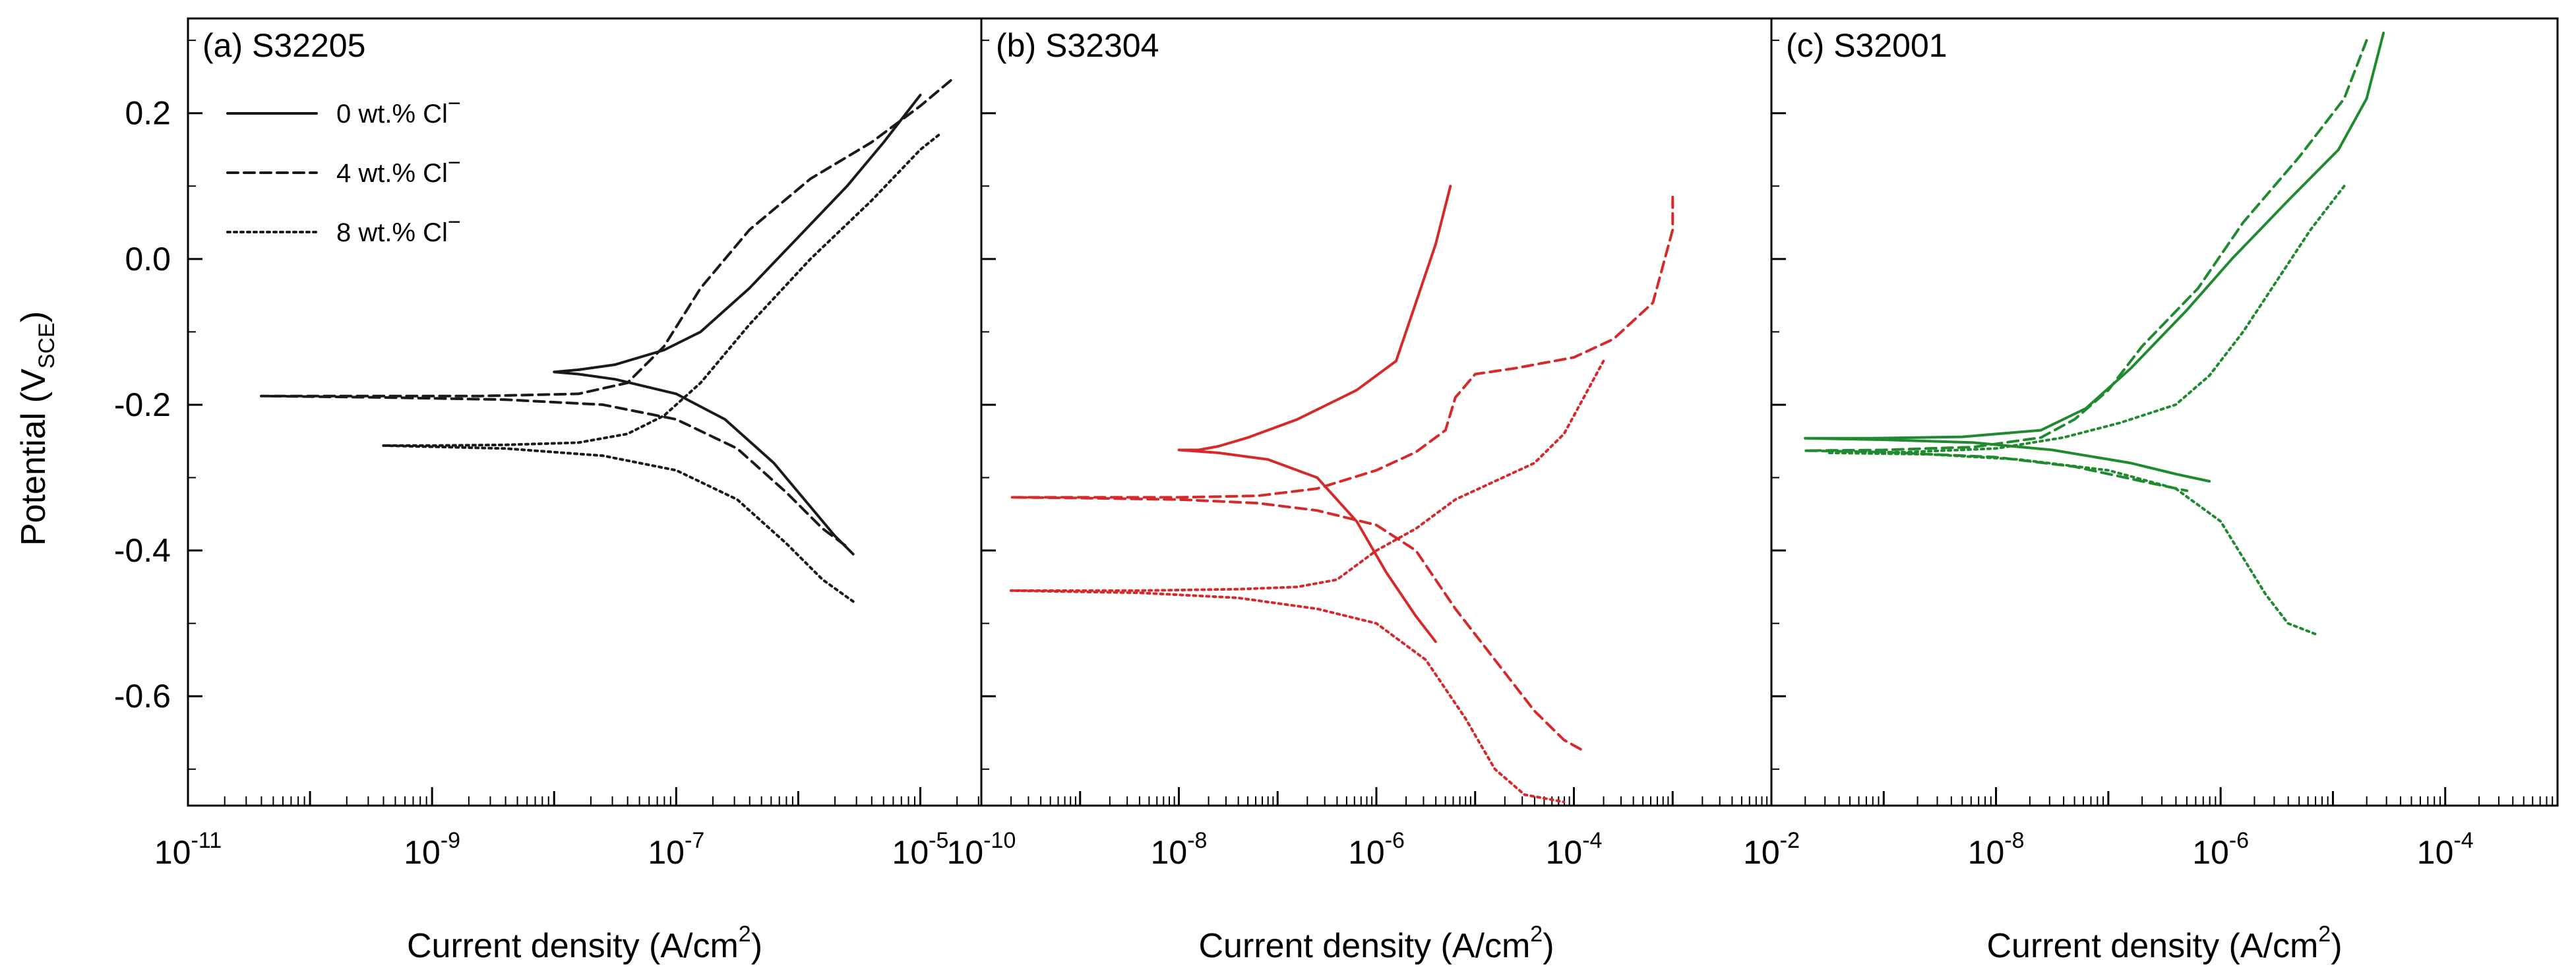 This screenshot has height=977, width=2576. I want to click on y-axis-label: Potential (V, so click(34, 457).